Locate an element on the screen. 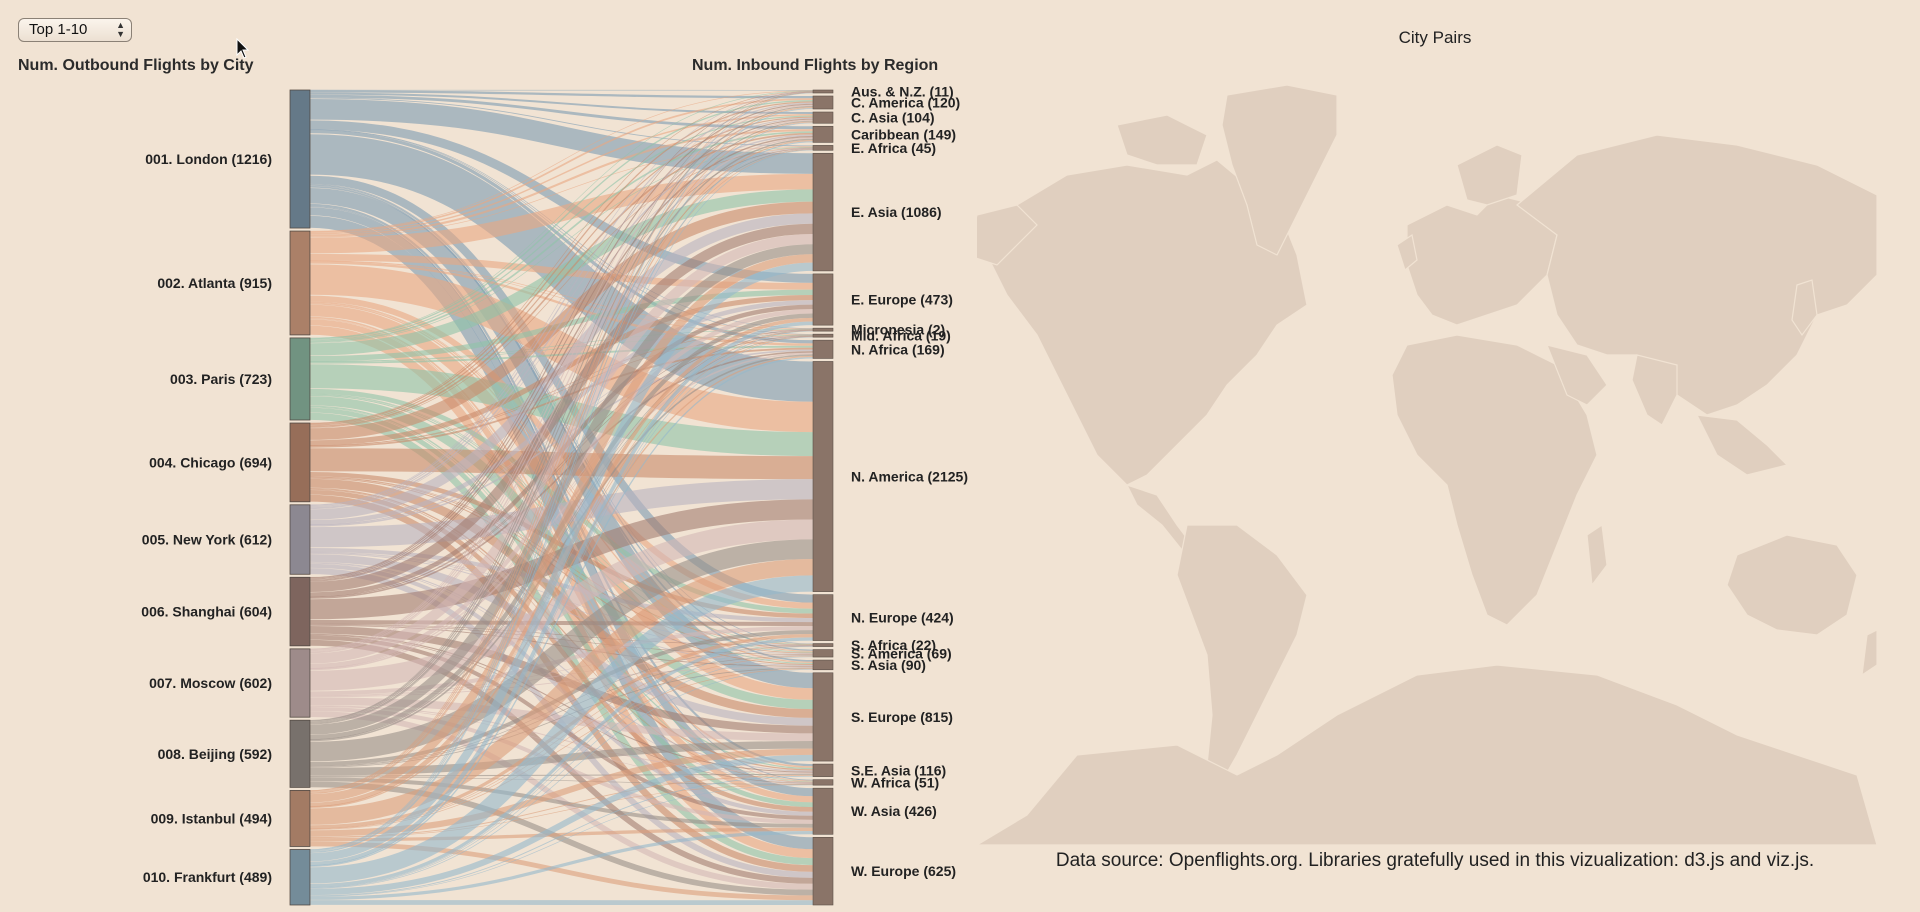 The image size is (1920, 912). target-label: Aus. & N.Z. (11) is located at coordinates (902, 92).